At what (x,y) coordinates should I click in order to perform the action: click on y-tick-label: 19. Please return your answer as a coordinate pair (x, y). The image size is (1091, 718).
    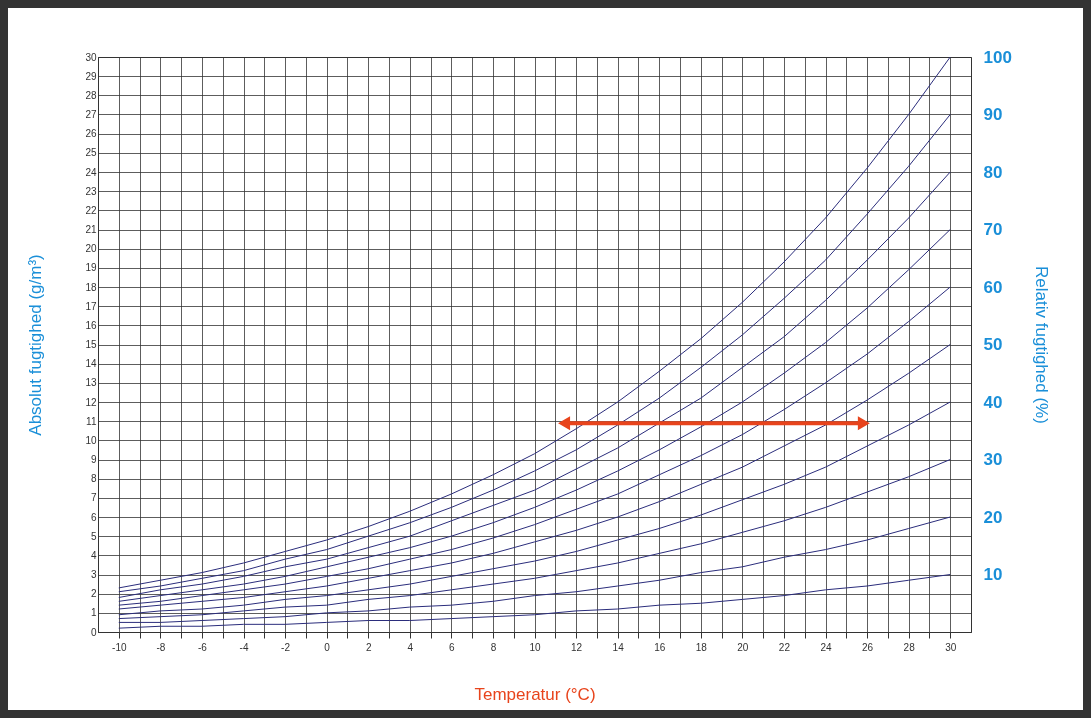
    Looking at the image, I should click on (91, 268).